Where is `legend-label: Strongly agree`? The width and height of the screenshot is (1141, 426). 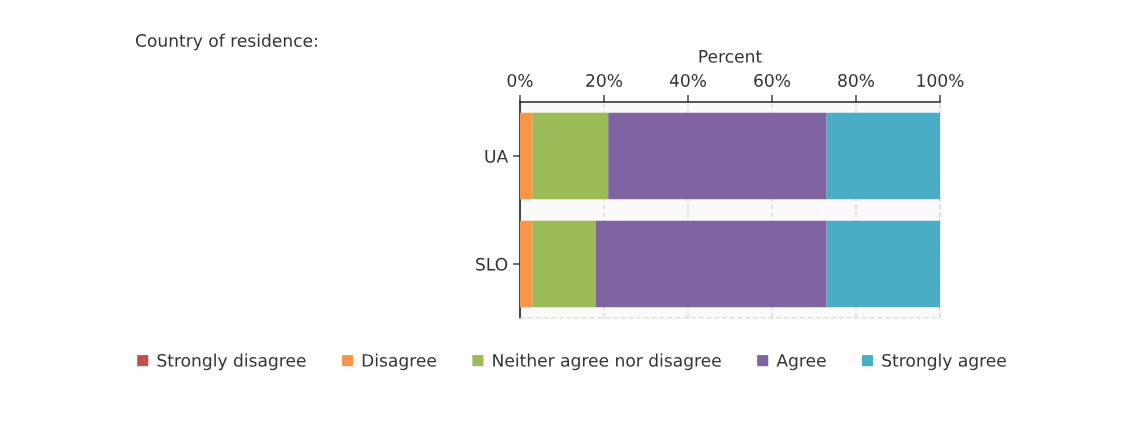 legend-label: Strongly agree is located at coordinates (944, 362).